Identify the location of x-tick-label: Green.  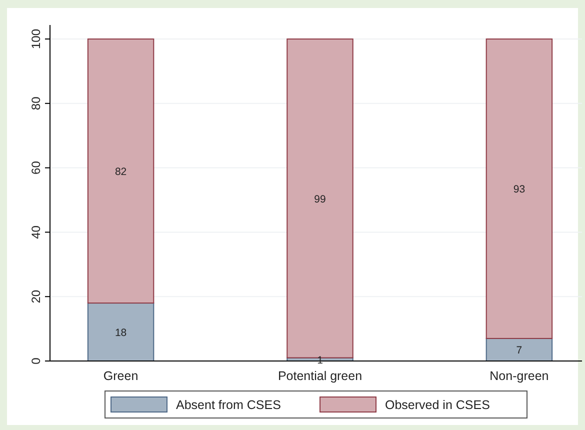
(120, 376).